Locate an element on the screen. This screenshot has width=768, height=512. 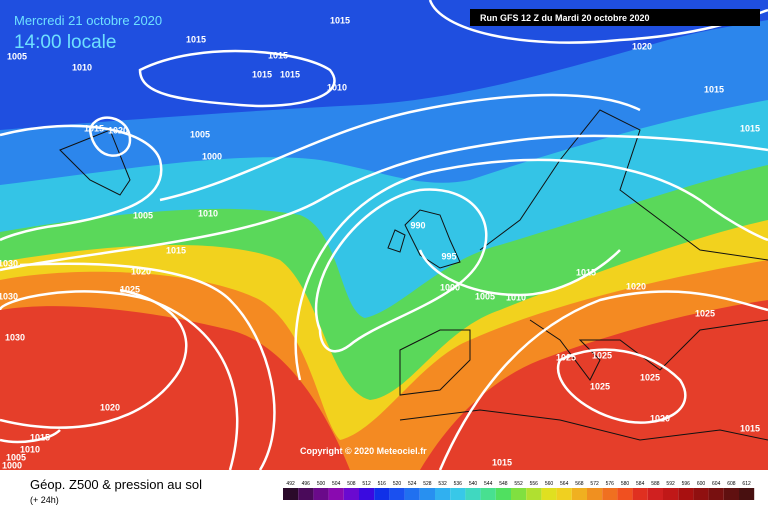
scale-label: 604 is located at coordinates (716, 484).